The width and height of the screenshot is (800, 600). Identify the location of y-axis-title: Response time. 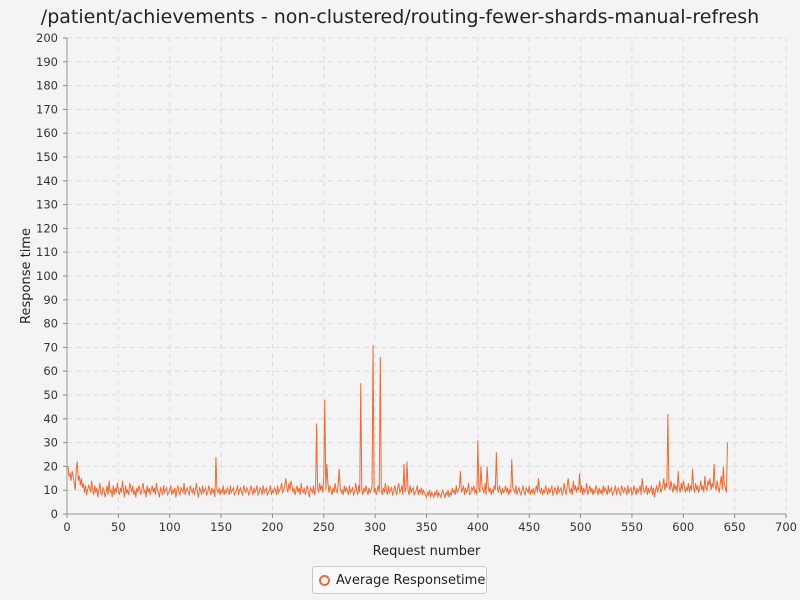
(26, 276).